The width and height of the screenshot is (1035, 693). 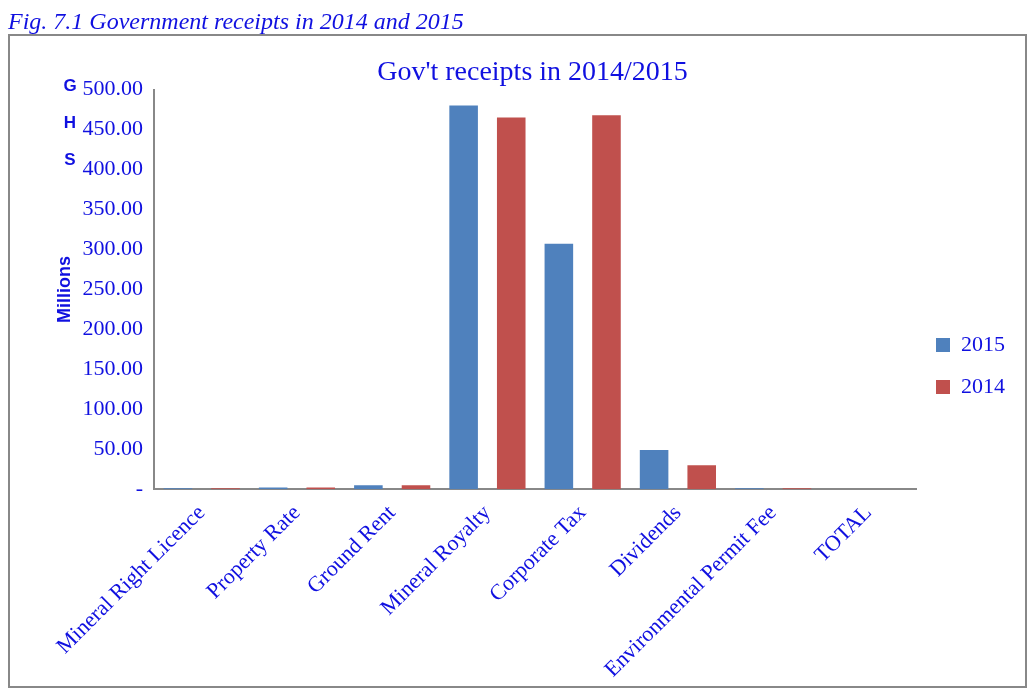 What do you see at coordinates (63, 289) in the screenshot?
I see `y-axis-title: Millions` at bounding box center [63, 289].